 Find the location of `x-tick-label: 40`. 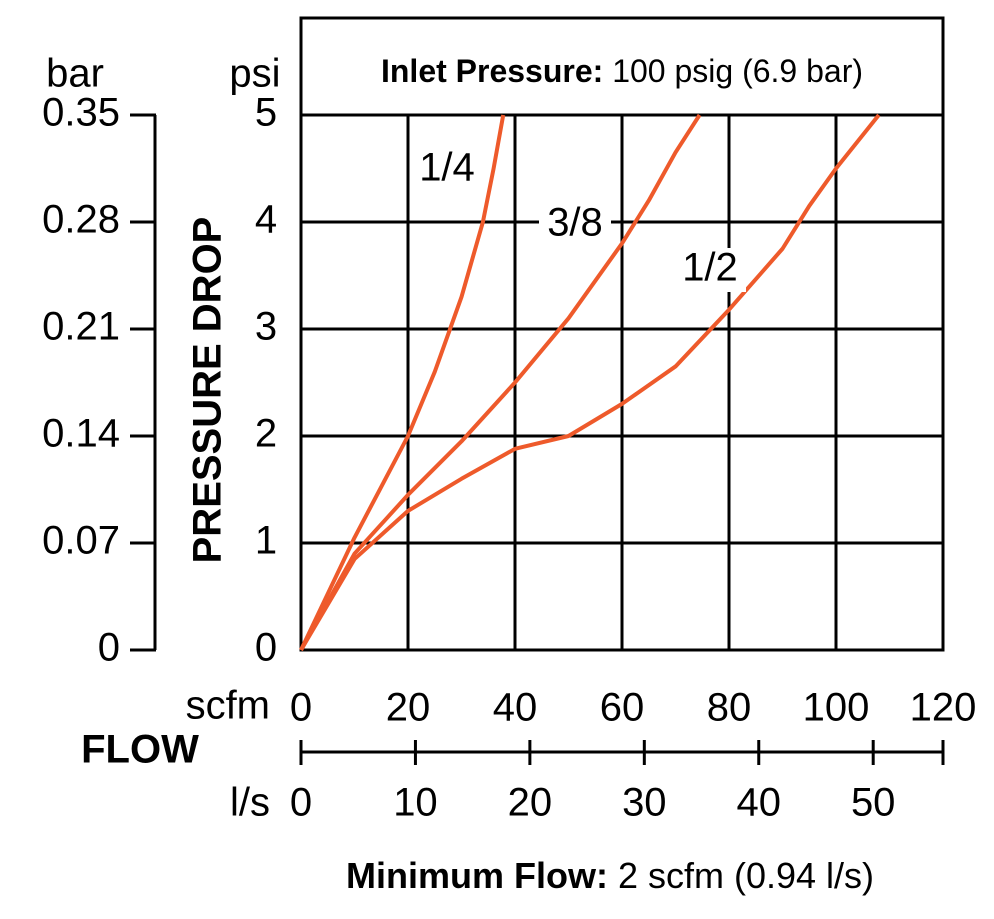

x-tick-label: 40 is located at coordinates (515, 708).